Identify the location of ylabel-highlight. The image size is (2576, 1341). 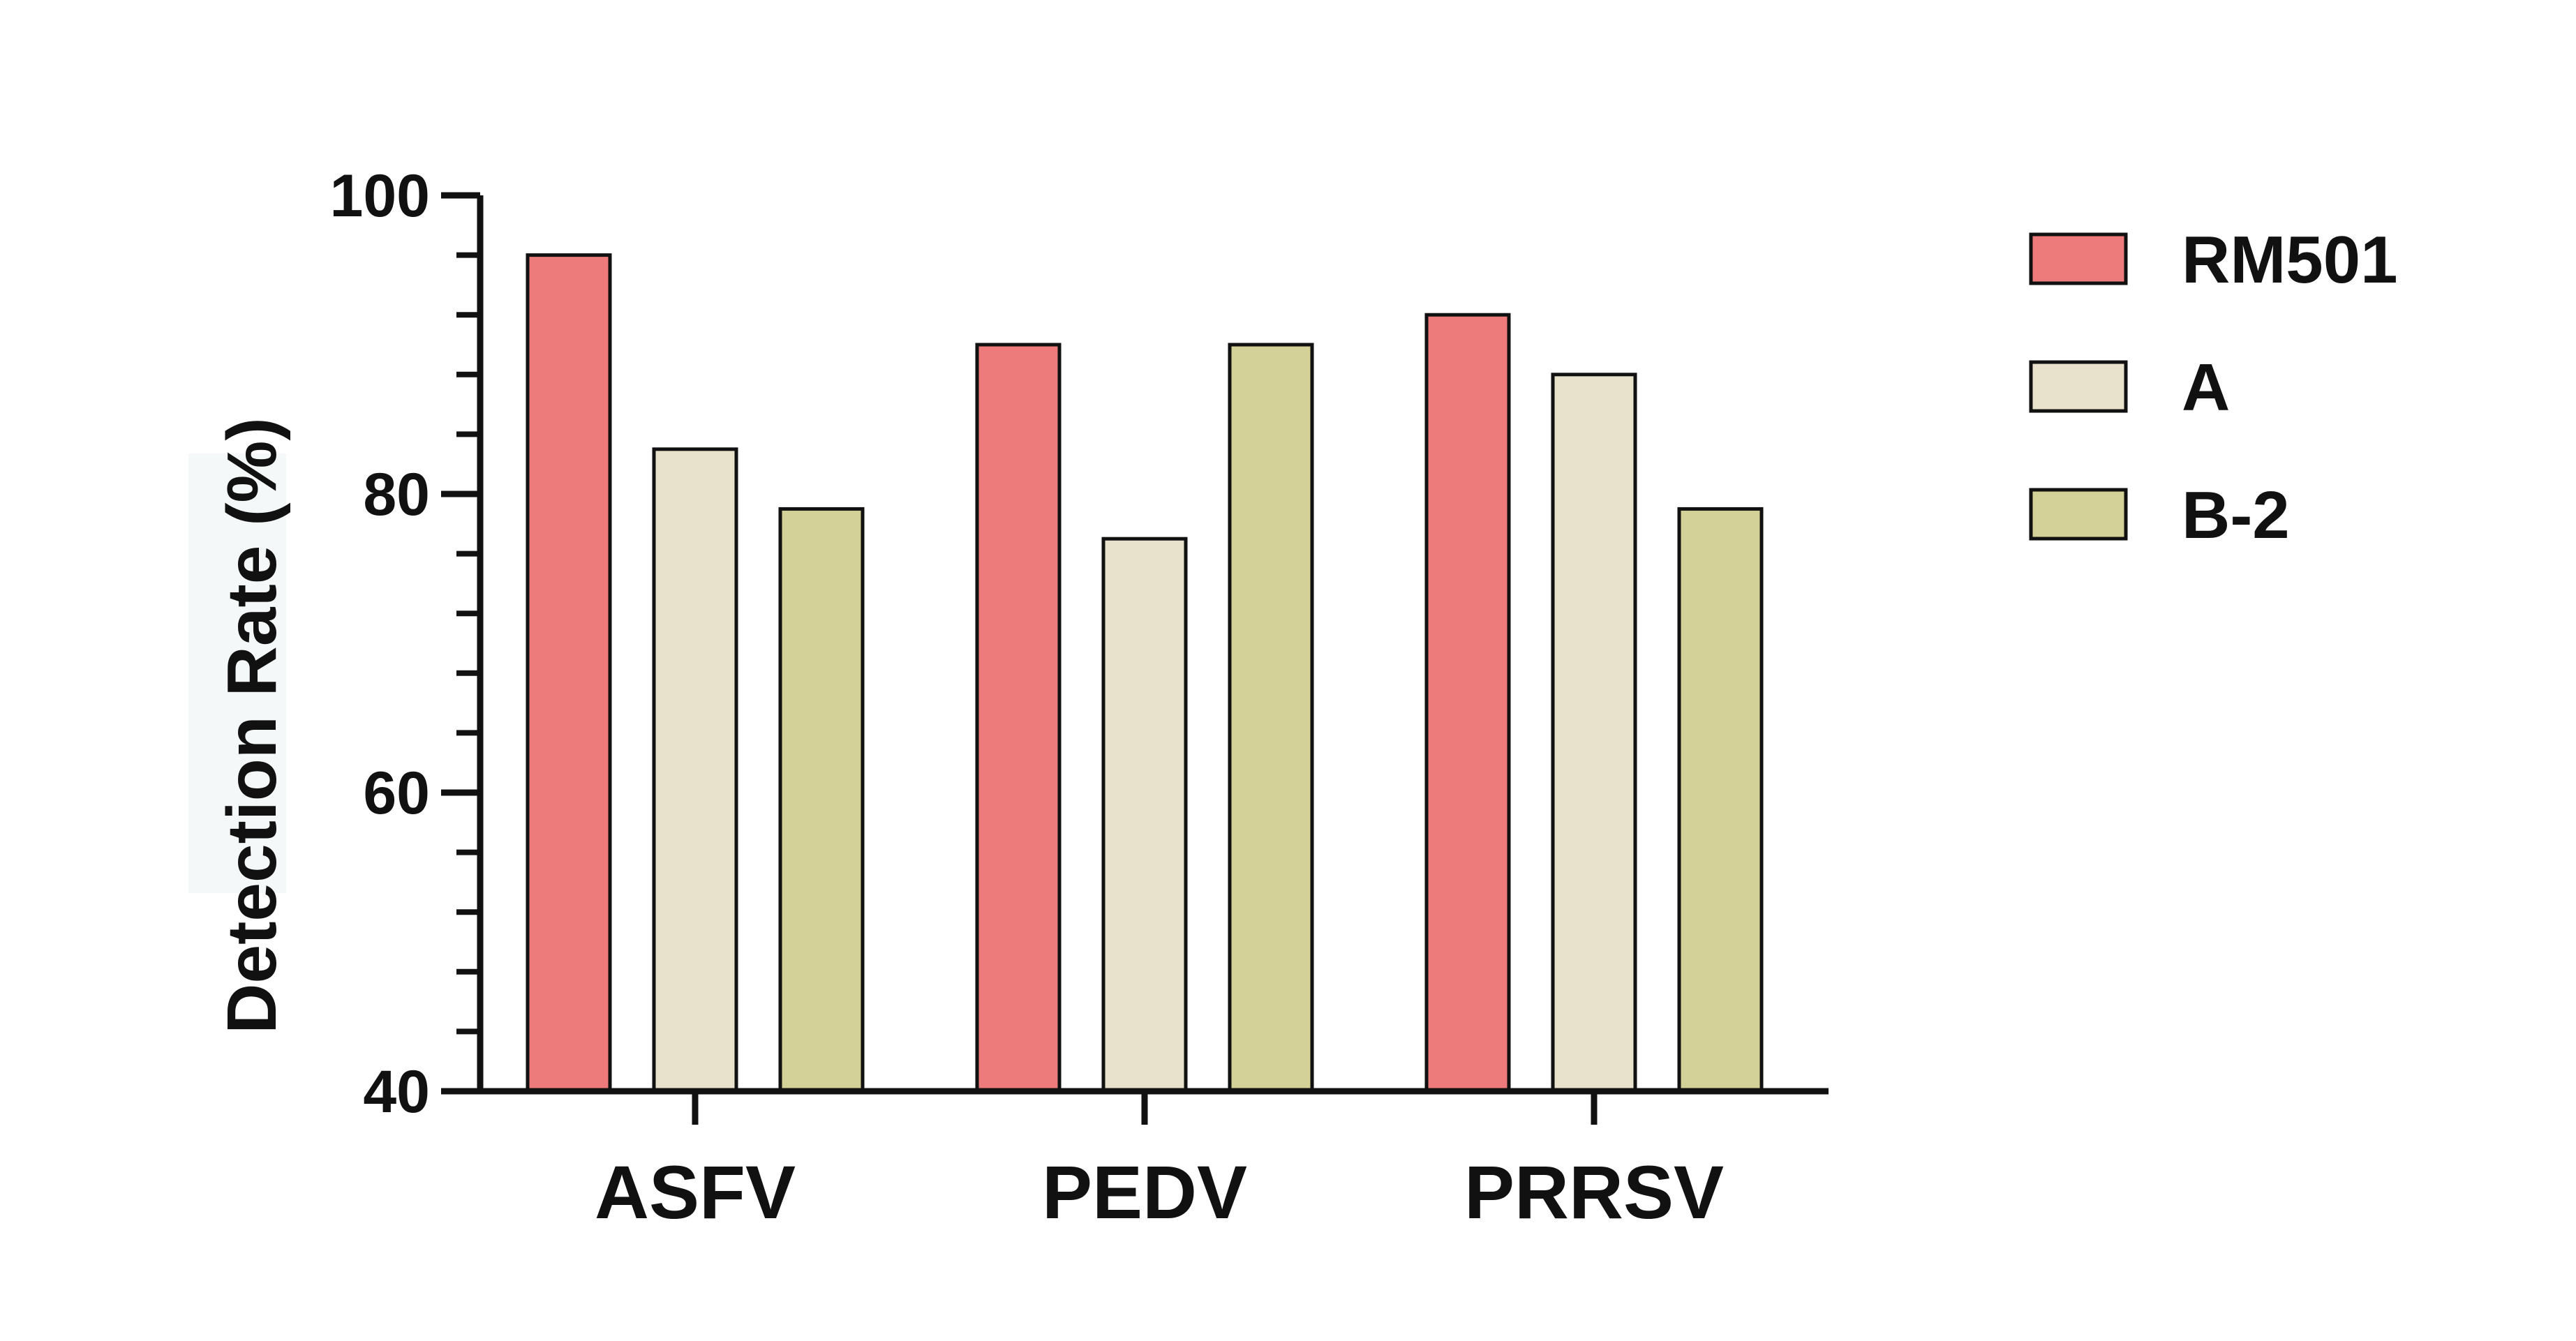
(237, 673).